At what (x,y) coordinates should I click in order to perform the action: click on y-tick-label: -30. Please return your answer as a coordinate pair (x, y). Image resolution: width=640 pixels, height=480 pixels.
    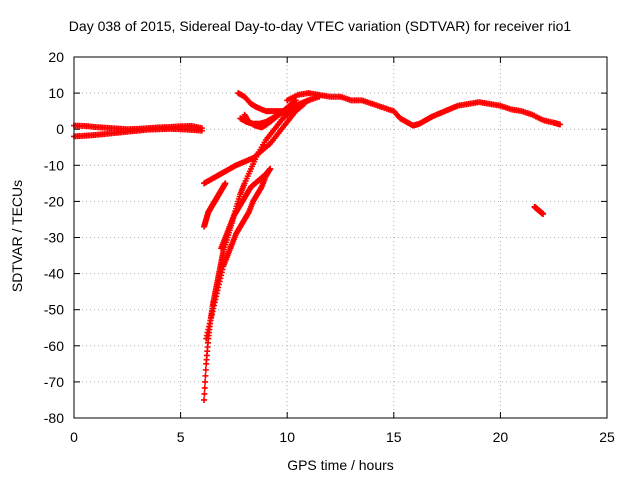
    Looking at the image, I should click on (54, 238).